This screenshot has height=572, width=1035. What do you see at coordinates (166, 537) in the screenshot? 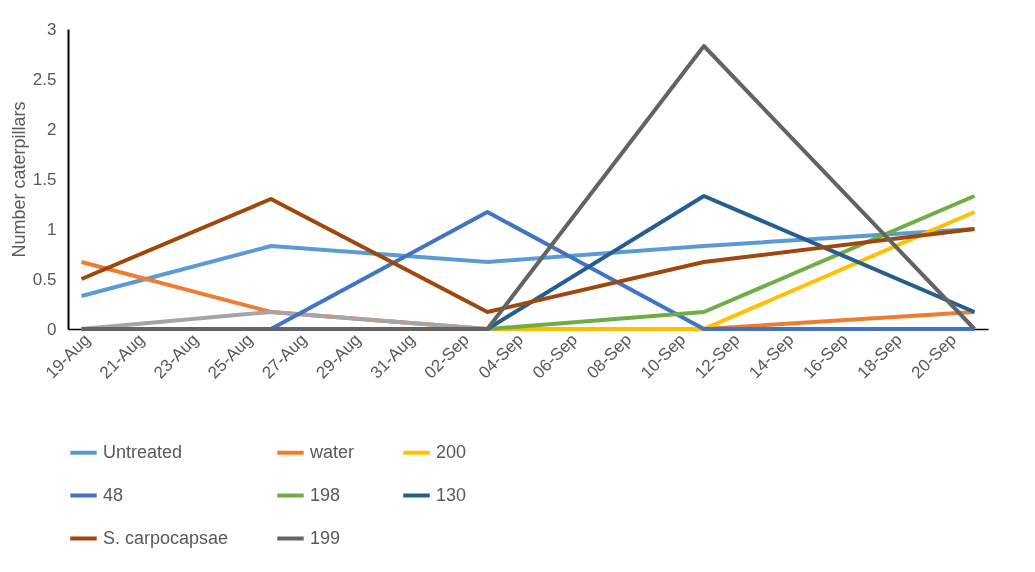
I see `legend-label: S. carpocapsae` at bounding box center [166, 537].